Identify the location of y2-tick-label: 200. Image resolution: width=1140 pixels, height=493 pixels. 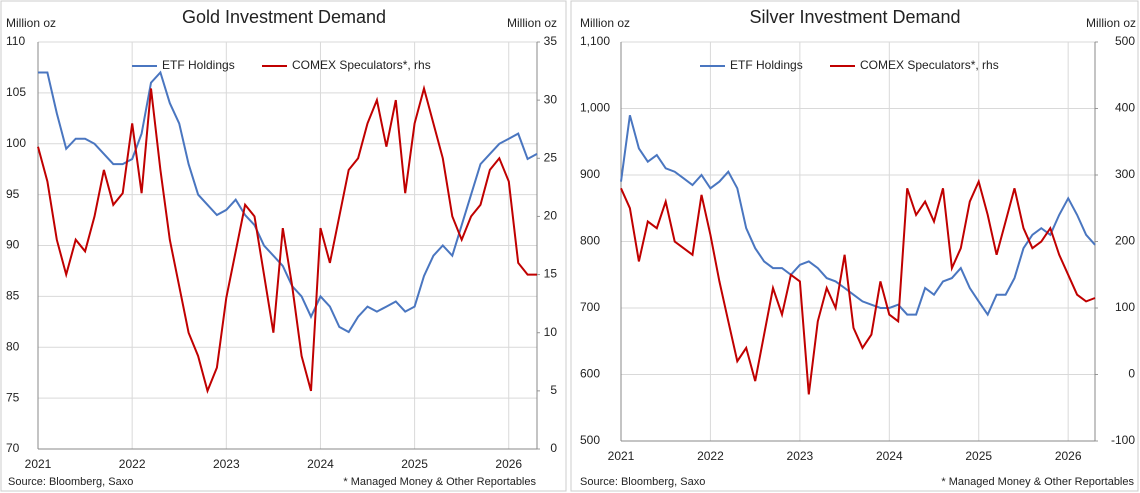
(1125, 241).